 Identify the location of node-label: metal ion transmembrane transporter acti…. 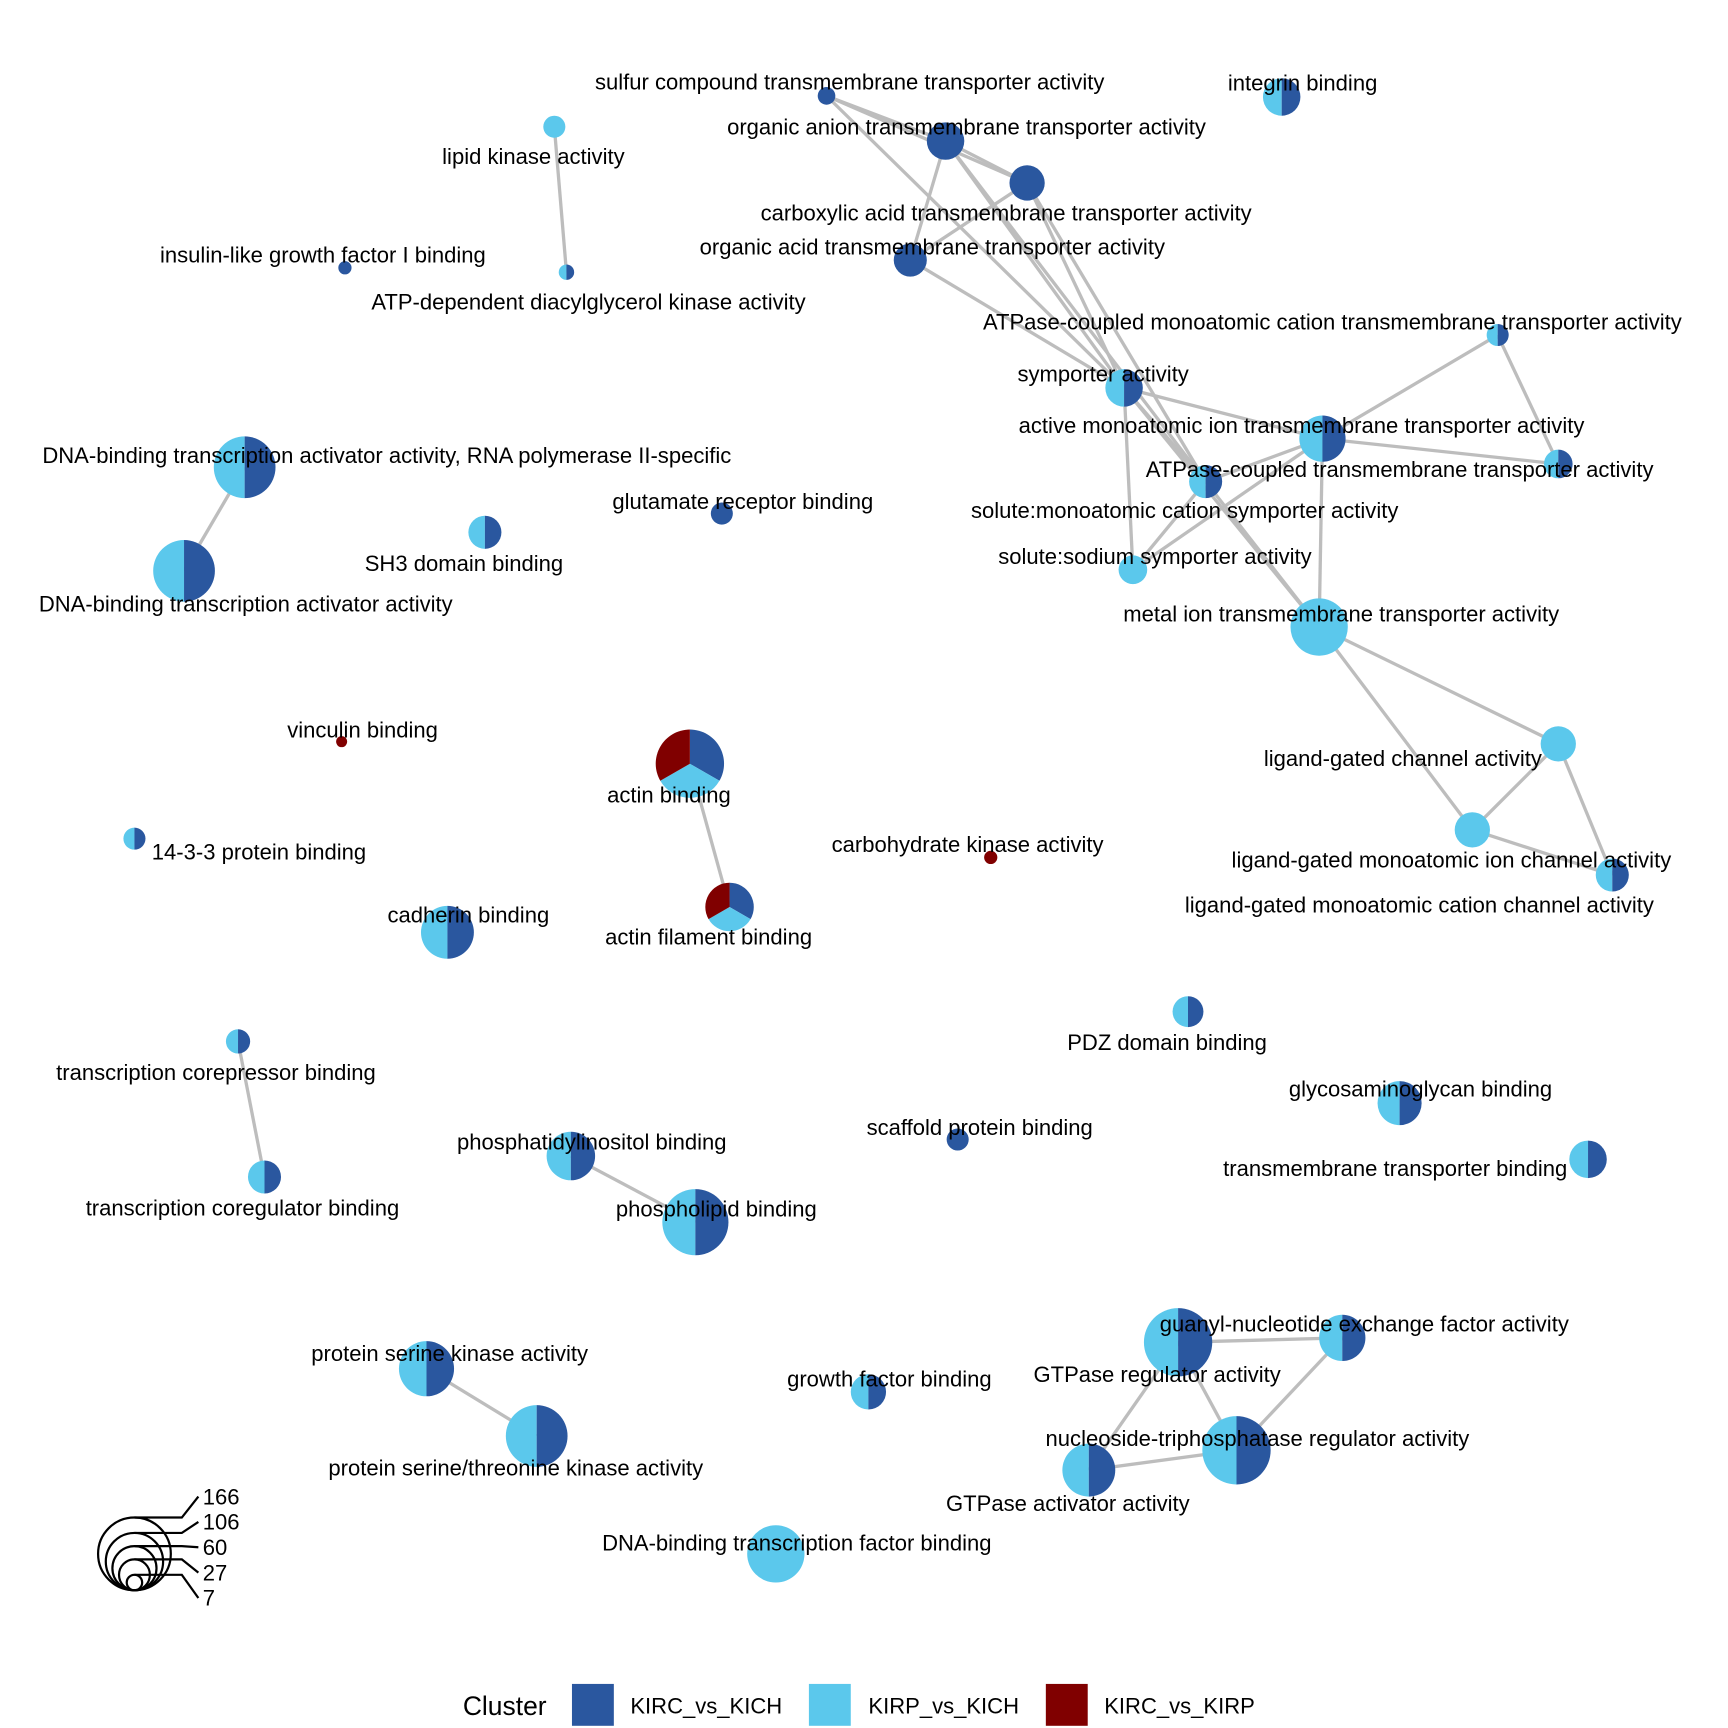
(1341, 614).